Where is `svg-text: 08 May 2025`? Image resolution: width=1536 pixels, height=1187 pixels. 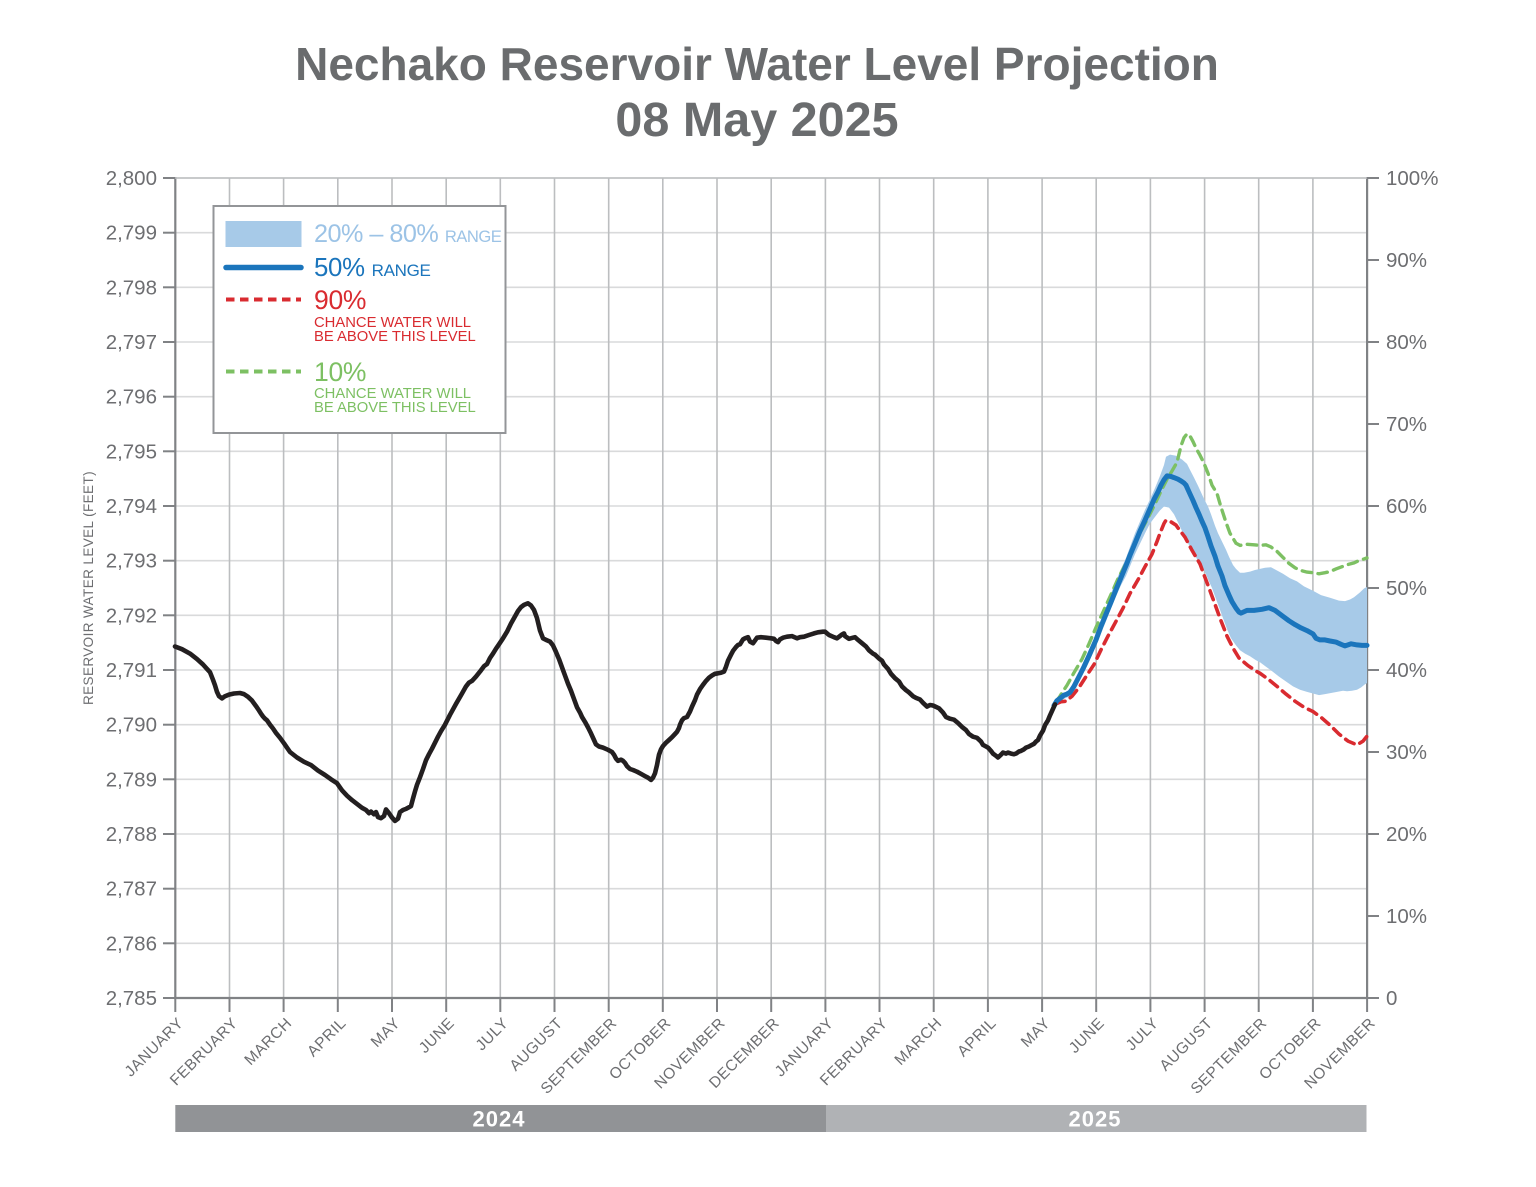 svg-text: 08 May 2025 is located at coordinates (756, 120).